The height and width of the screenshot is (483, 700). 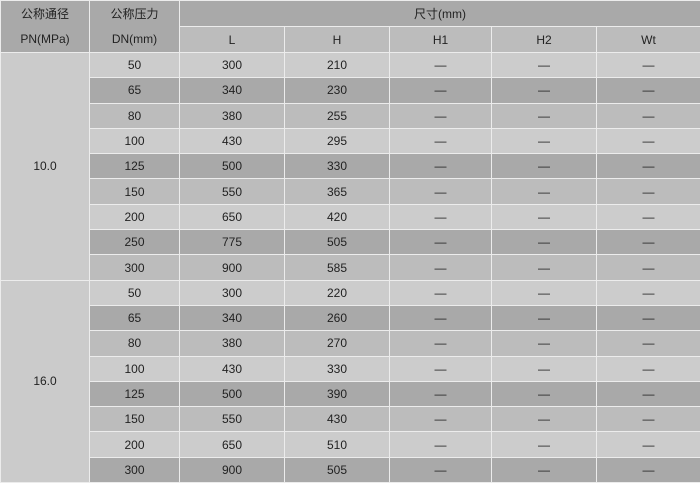 I want to click on table-cell: 270, so click(x=337, y=343).